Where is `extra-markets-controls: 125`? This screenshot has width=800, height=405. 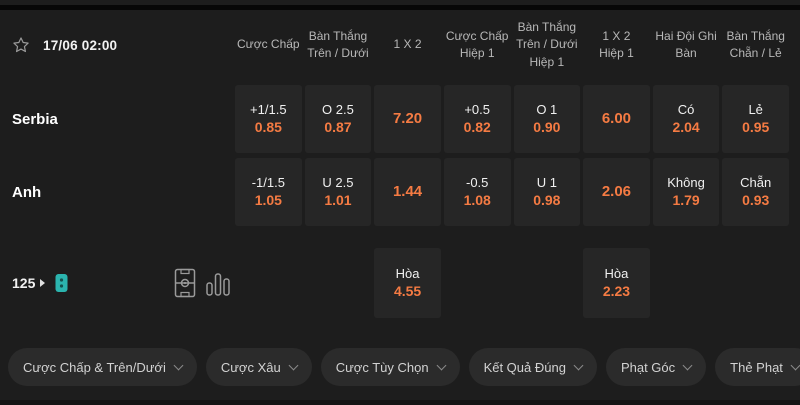
extra-markets-controls: 125 is located at coordinates (121, 283).